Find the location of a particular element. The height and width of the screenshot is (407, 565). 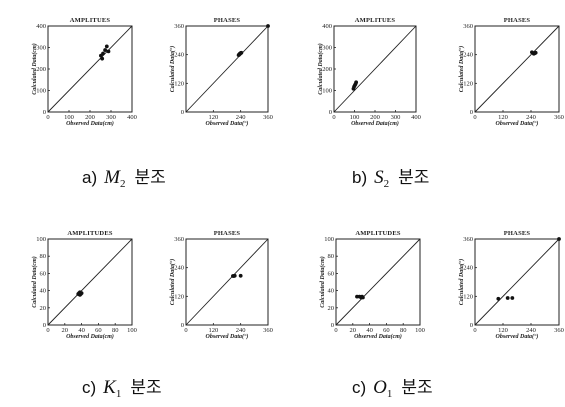

y-tick-label: 300 is located at coordinates (327, 48).